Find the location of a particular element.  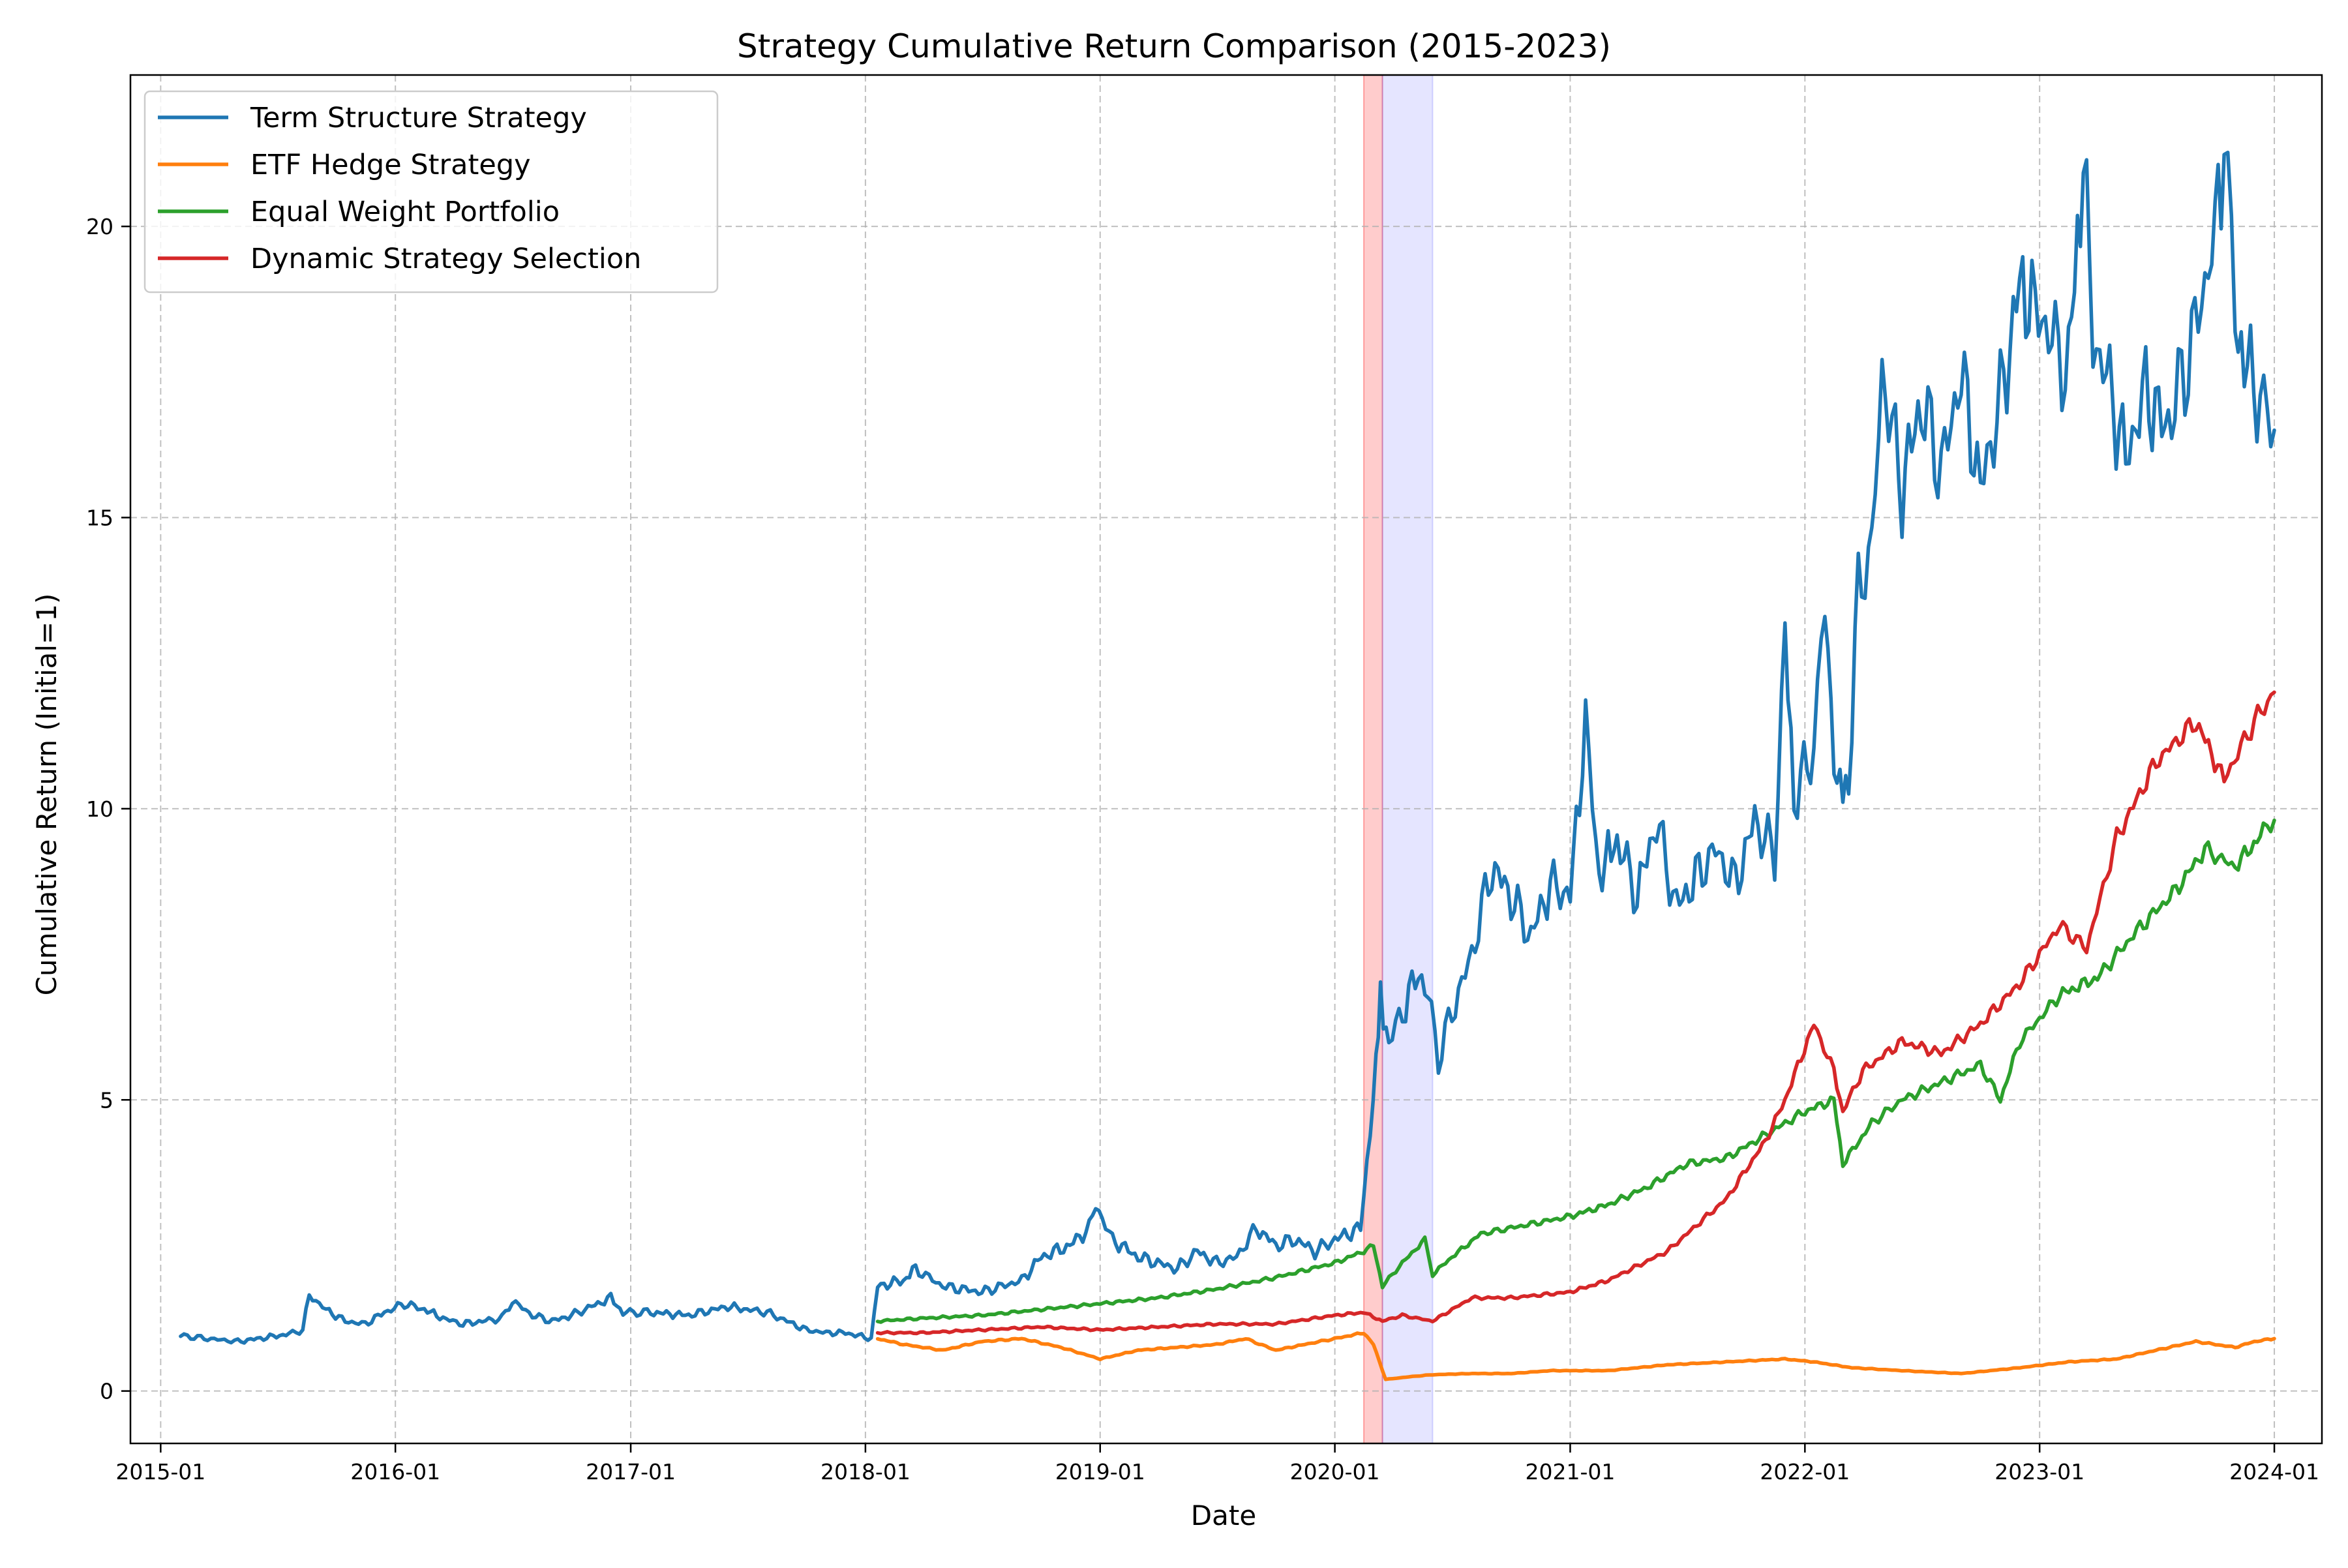

y-tick-label: 5 is located at coordinates (107, 1100).